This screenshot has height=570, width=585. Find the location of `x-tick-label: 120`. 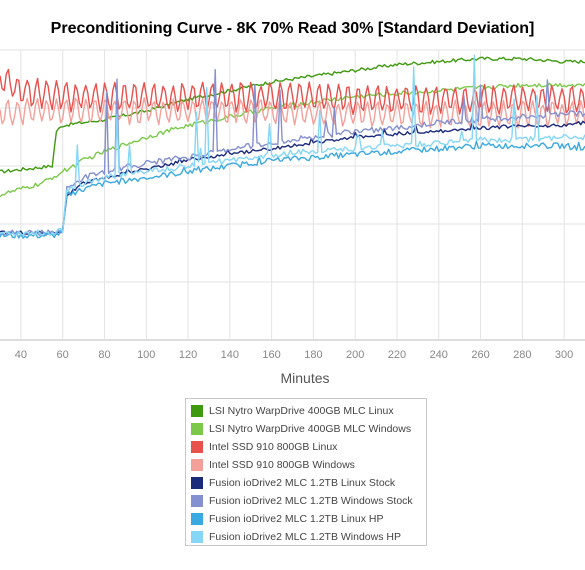

x-tick-label: 120 is located at coordinates (188, 355).